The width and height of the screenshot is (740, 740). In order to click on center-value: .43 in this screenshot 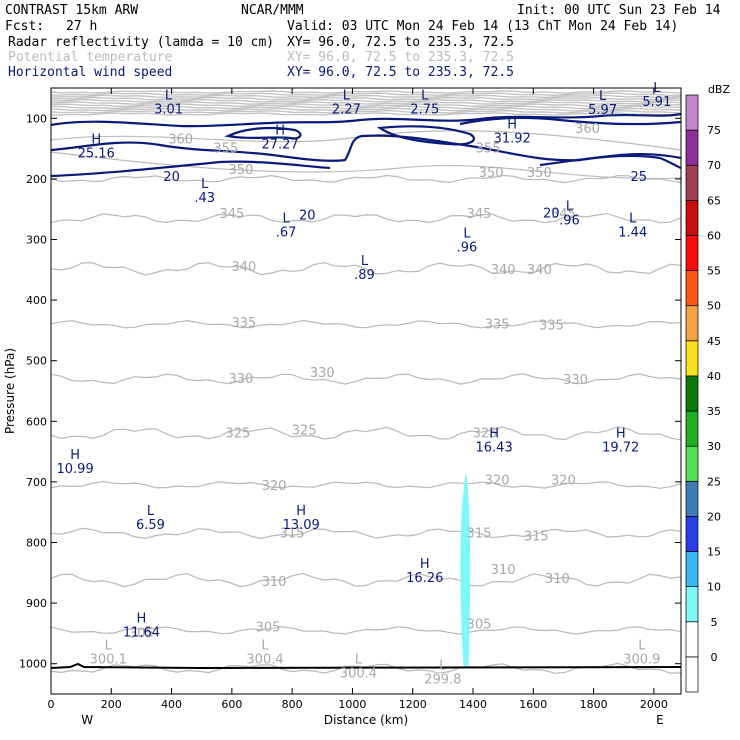, I will do `click(204, 198)`.